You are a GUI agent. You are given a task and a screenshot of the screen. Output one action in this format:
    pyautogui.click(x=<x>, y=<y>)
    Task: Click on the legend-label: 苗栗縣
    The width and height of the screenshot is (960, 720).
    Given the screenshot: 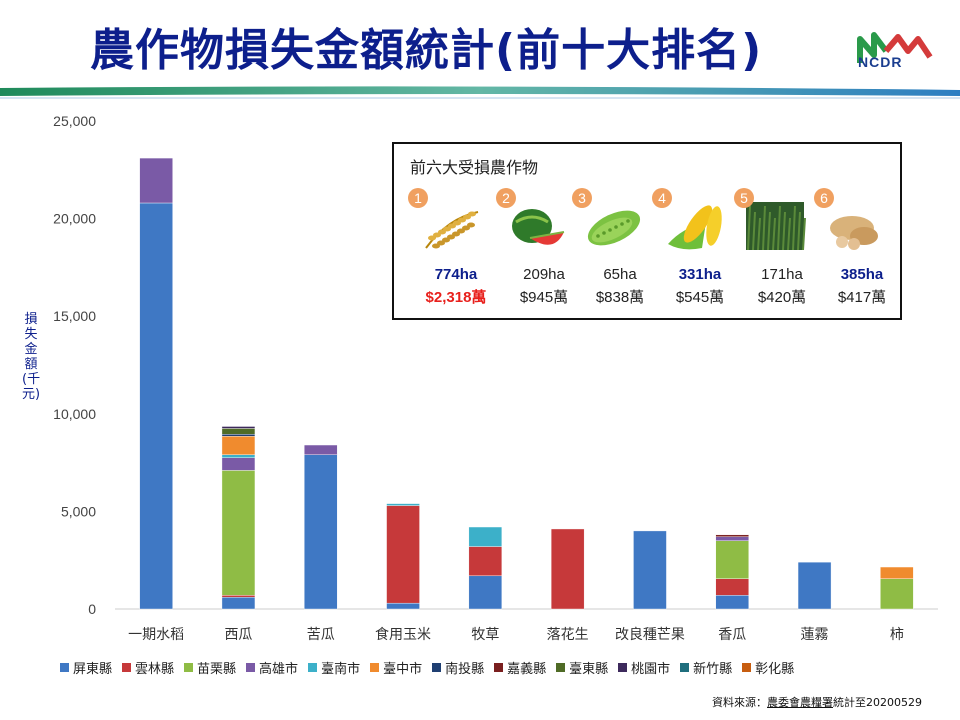 What is the action you would take?
    pyautogui.click(x=217, y=669)
    